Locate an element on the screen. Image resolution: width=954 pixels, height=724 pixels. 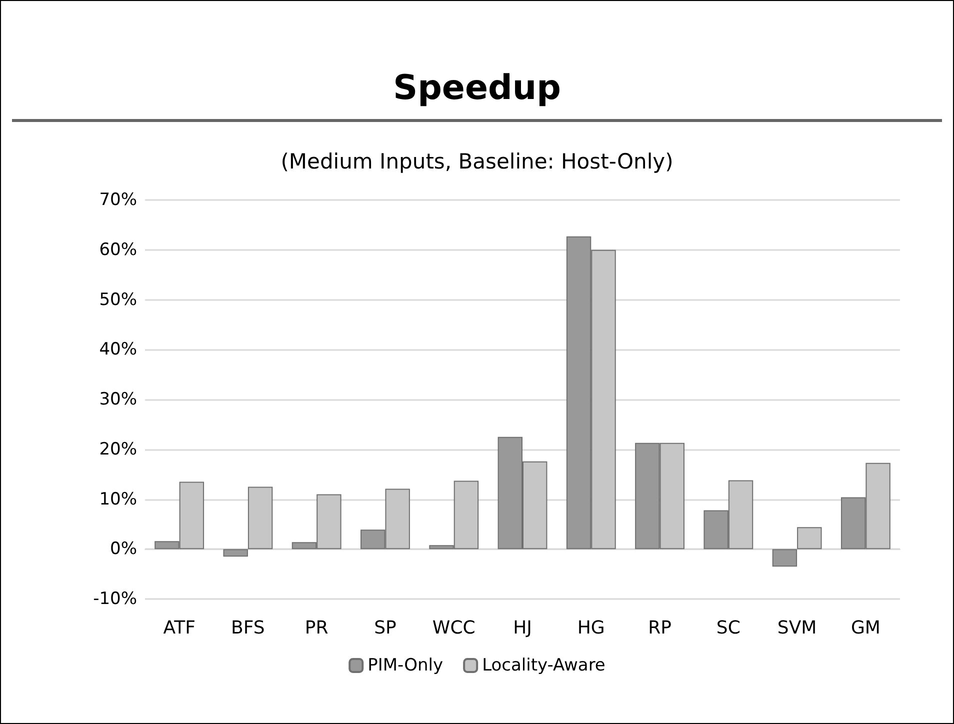
x-tick-label: GM is located at coordinates (865, 628).